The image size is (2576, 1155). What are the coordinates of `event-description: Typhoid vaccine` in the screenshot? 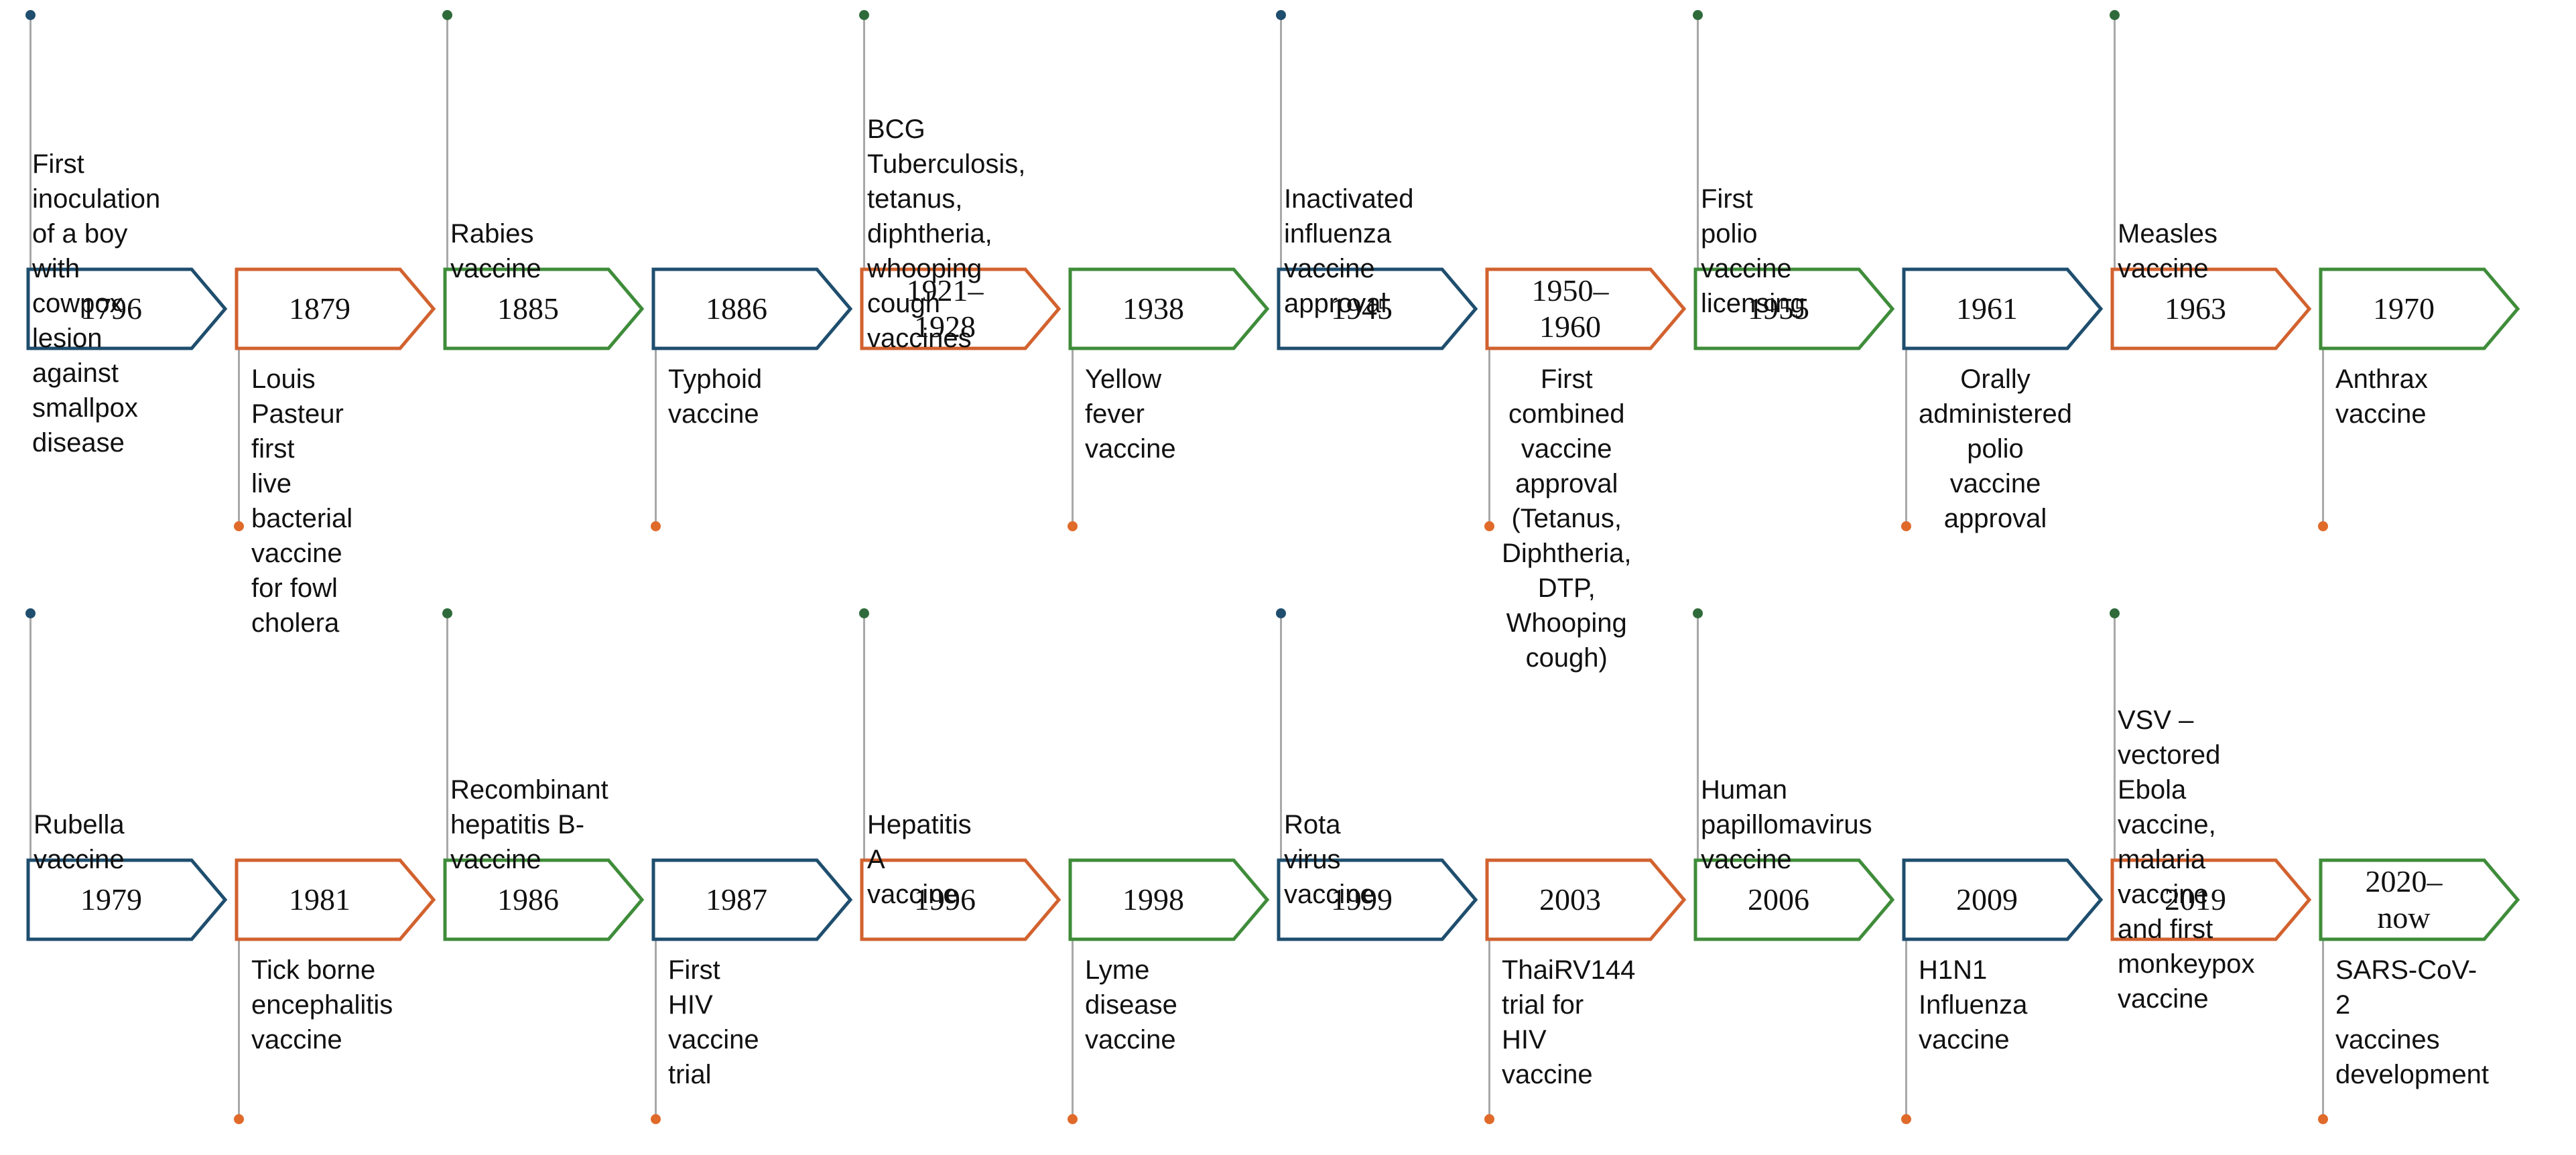 It's located at (715, 396).